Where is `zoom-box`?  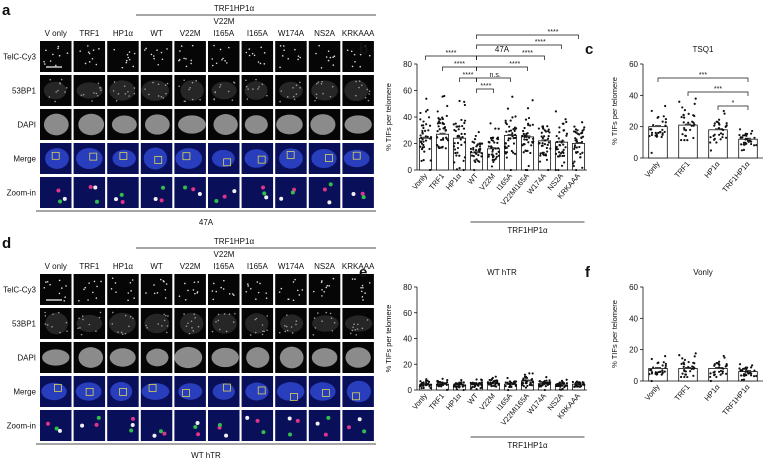
zoom-box is located at coordinates (356, 155).